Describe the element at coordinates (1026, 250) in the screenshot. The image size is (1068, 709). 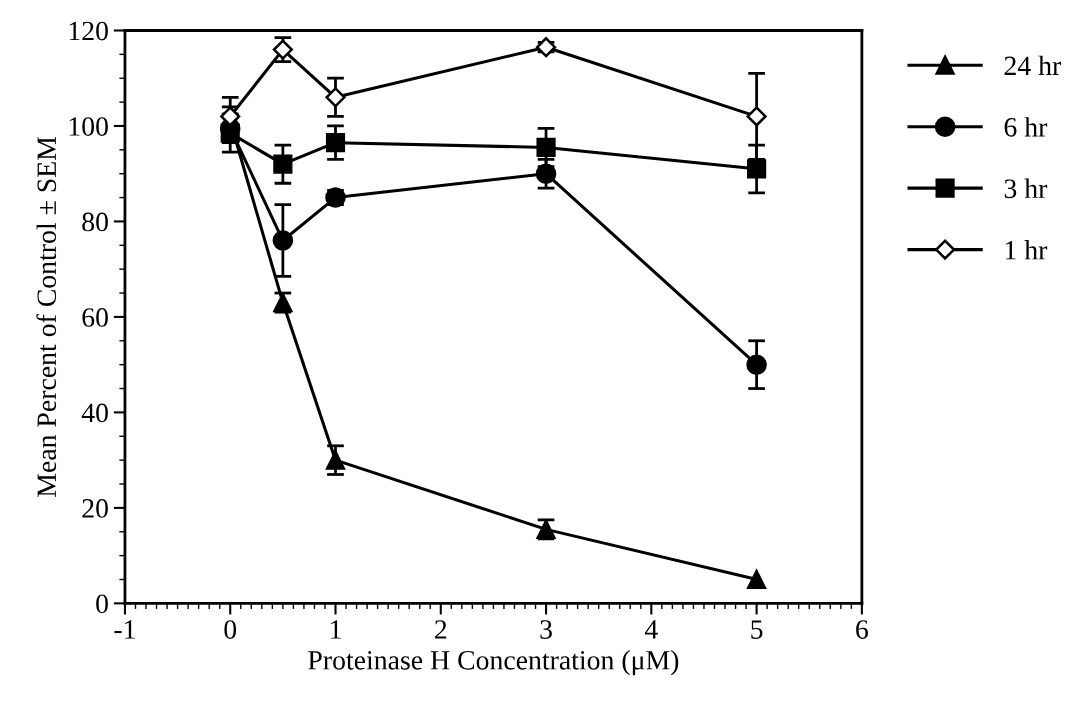
I see `legend-label: 1 hr` at that location.